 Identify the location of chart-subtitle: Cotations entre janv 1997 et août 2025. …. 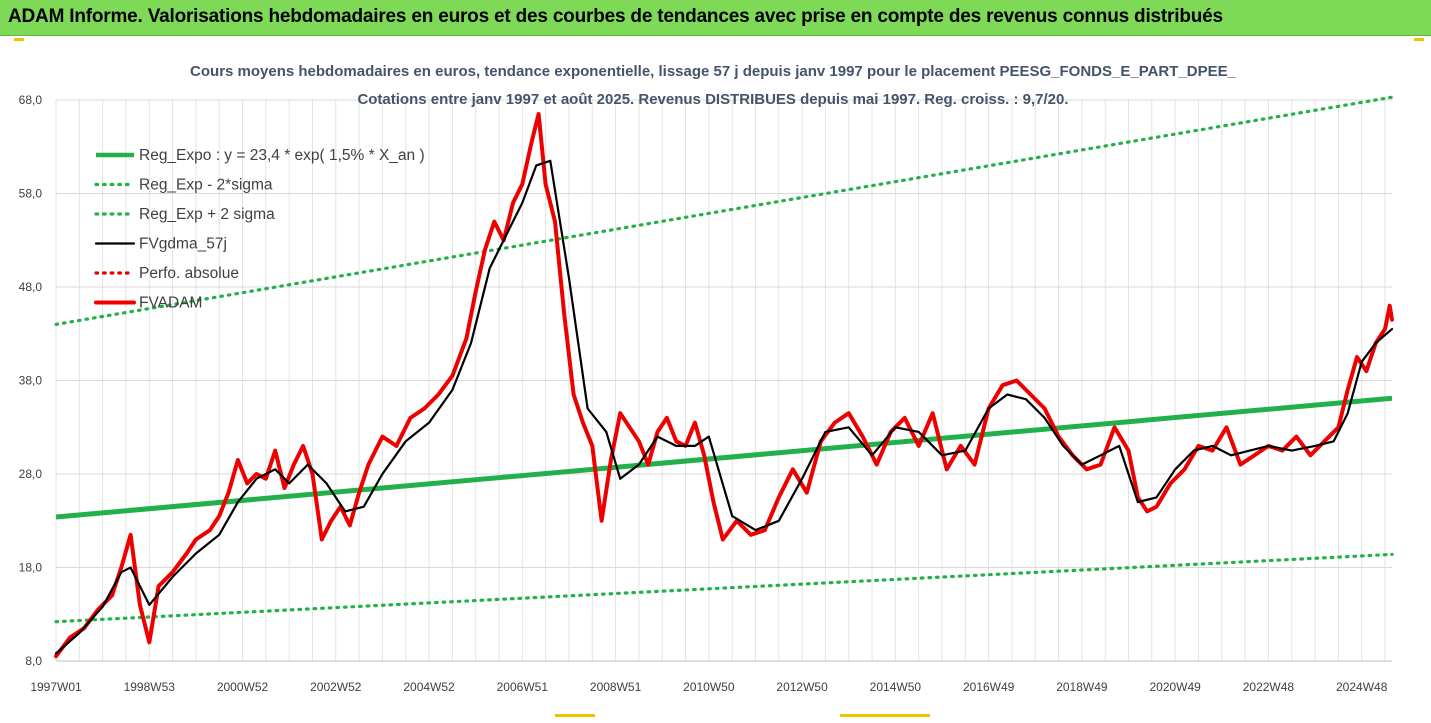
(712, 99).